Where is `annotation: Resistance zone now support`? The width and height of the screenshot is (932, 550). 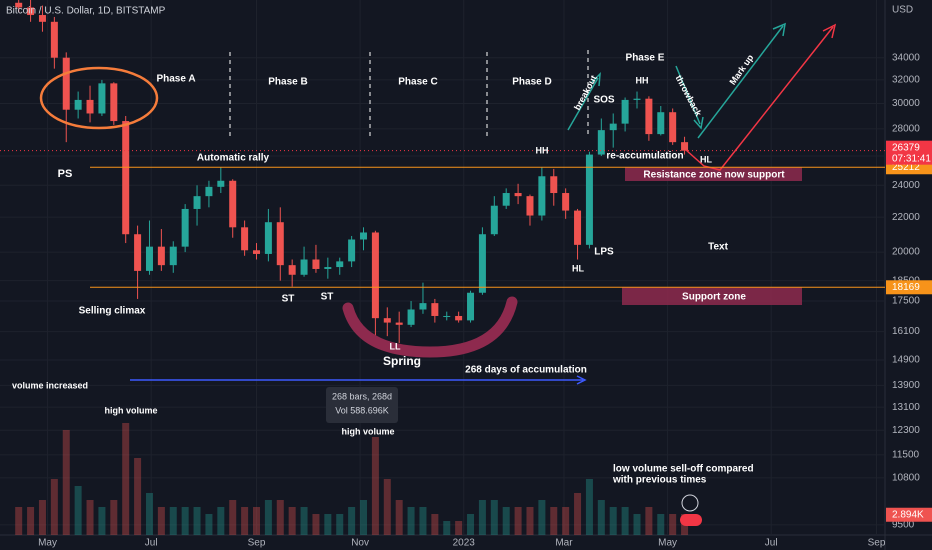
annotation: Resistance zone now support is located at coordinates (714, 175).